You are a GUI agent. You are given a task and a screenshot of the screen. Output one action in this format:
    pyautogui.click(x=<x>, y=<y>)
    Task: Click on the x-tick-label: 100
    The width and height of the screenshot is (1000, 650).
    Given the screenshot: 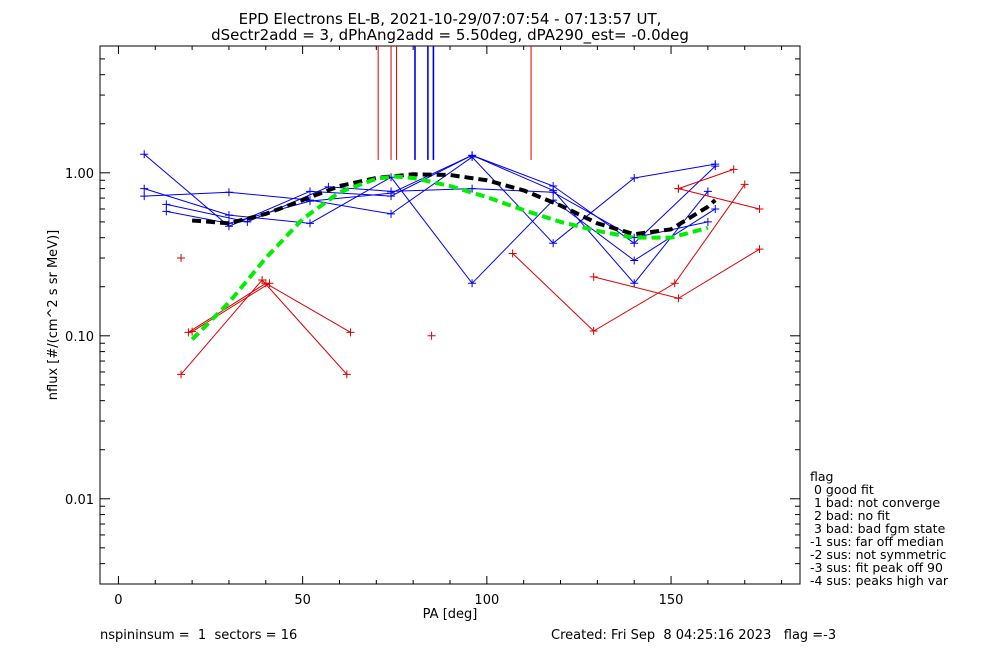 What is the action you would take?
    pyautogui.click(x=486, y=600)
    